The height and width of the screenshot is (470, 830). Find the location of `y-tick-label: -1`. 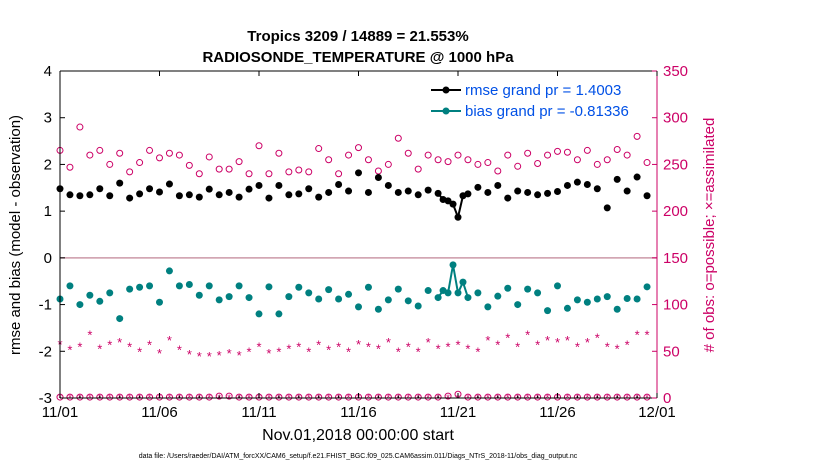

y-tick-label: -1 is located at coordinates (45, 305).